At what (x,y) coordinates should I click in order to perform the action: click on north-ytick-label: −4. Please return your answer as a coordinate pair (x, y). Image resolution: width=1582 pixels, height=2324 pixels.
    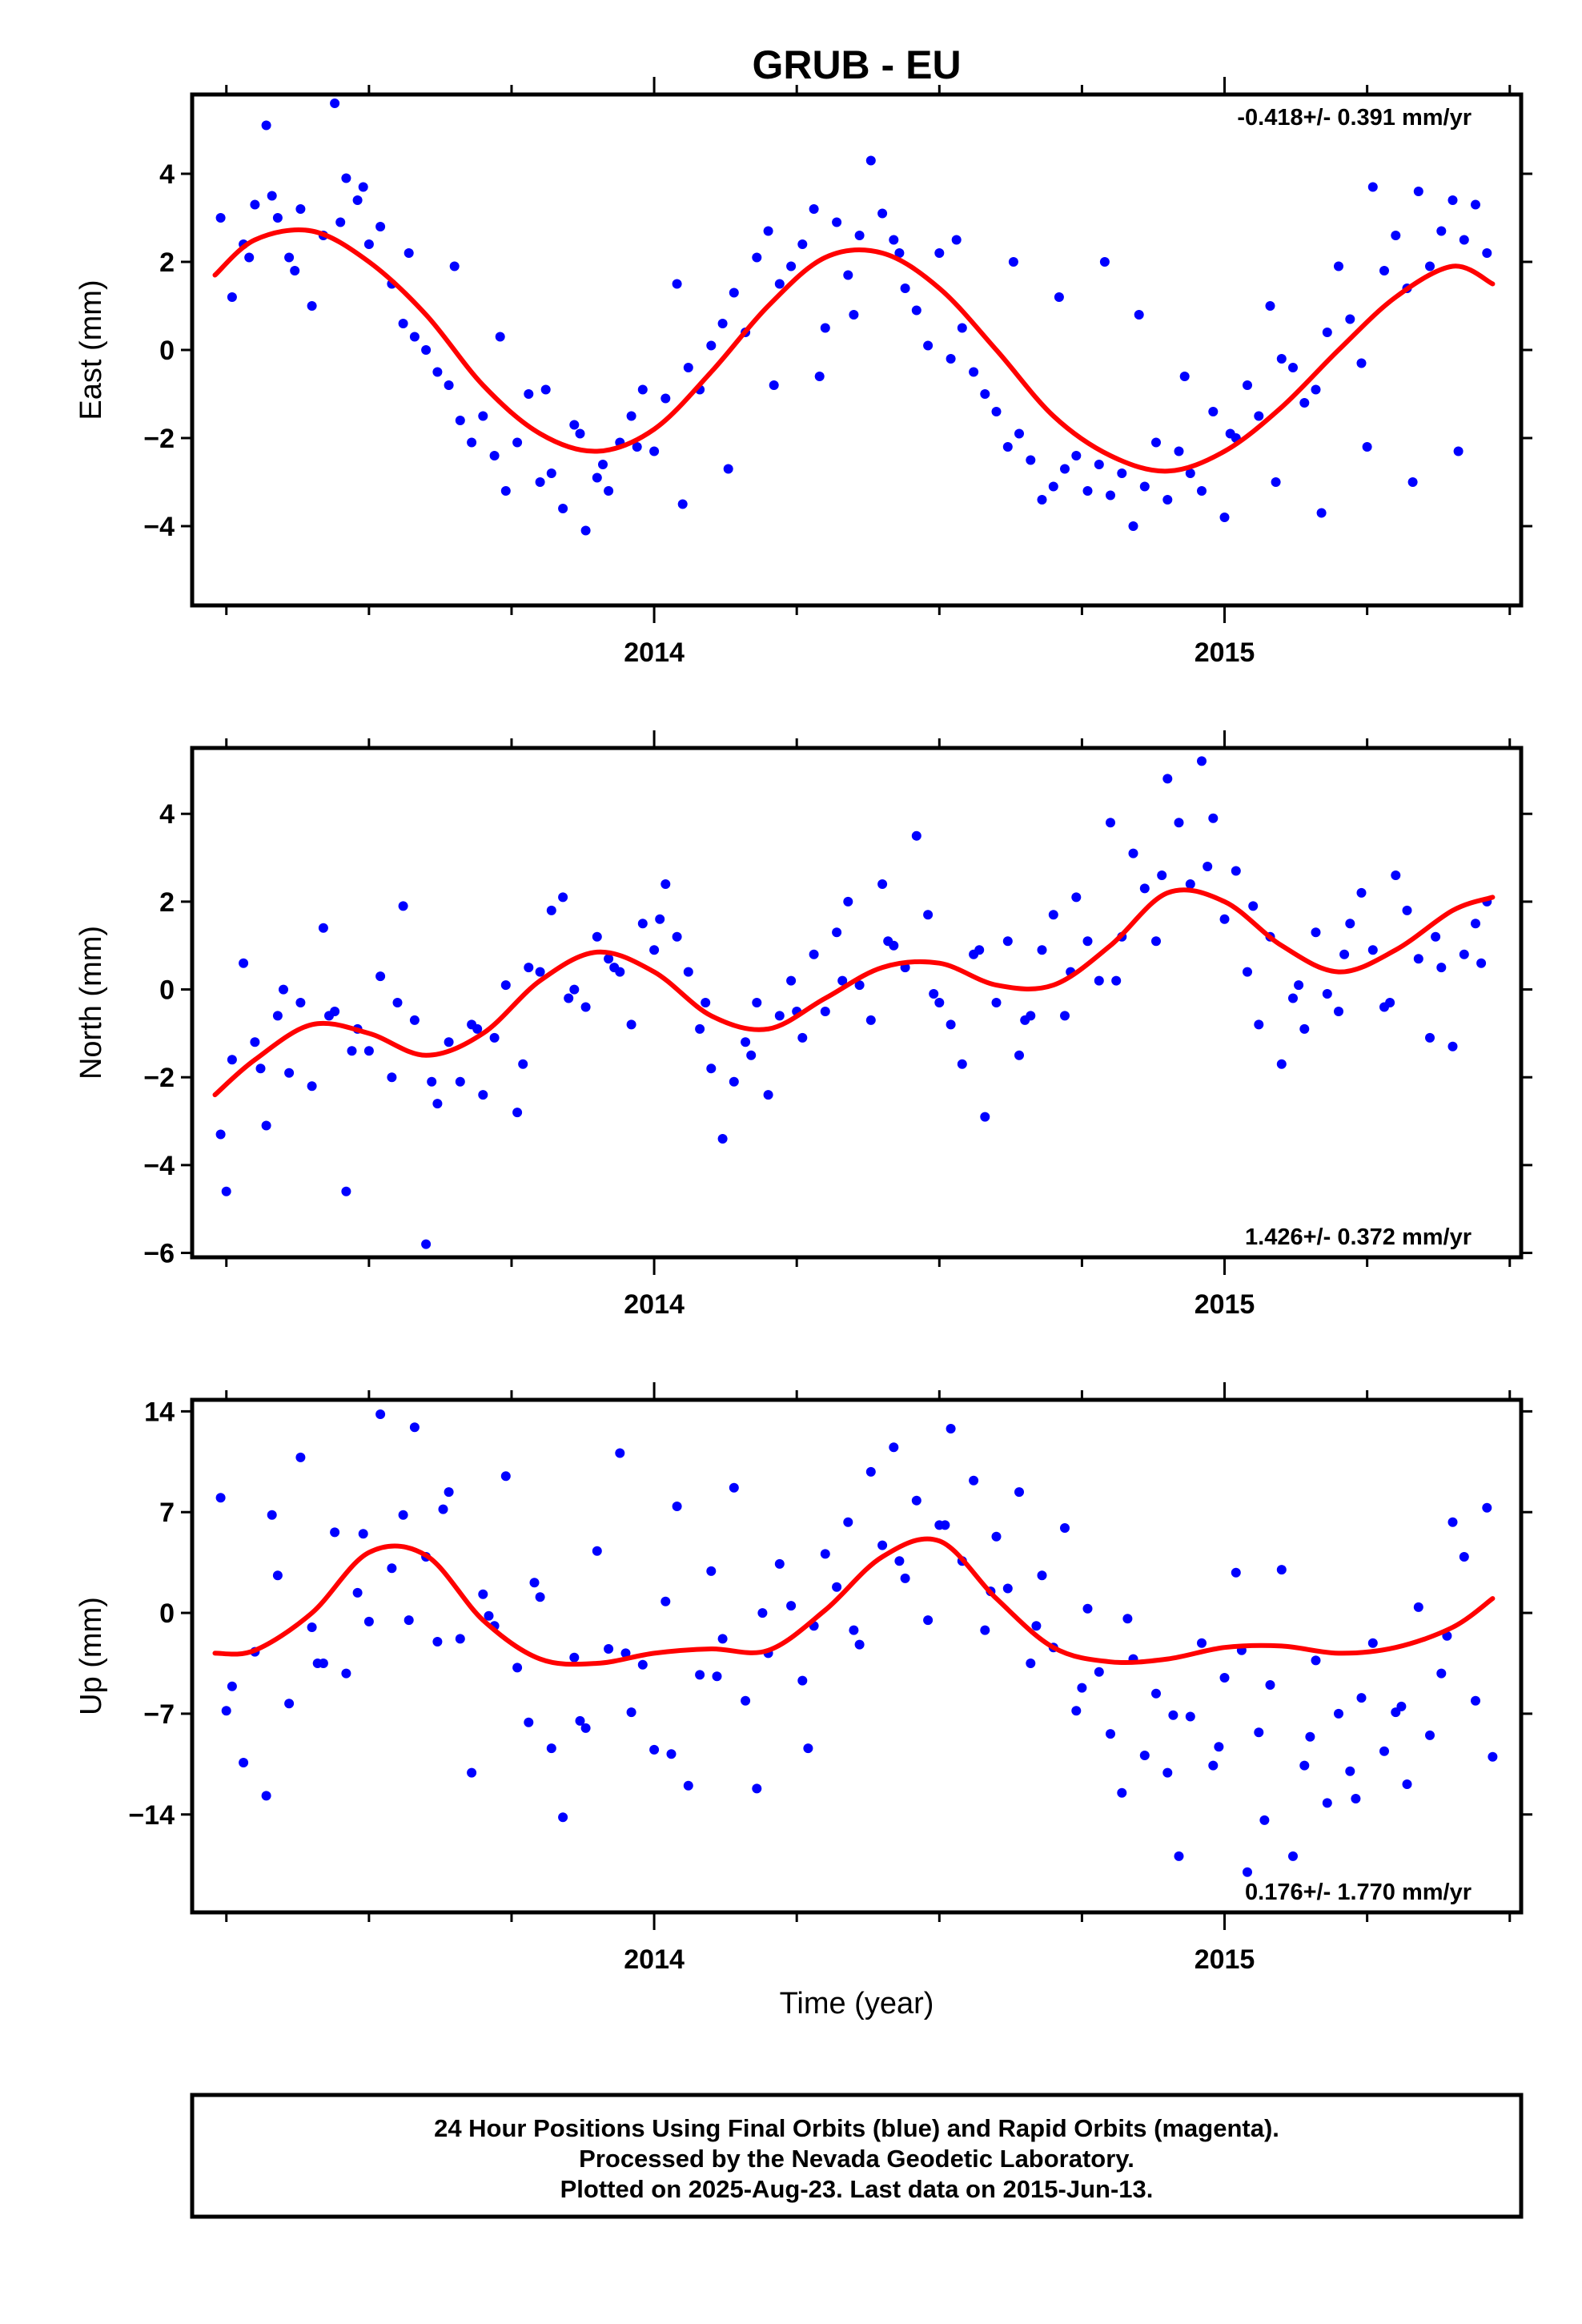
    Looking at the image, I should click on (159, 1166).